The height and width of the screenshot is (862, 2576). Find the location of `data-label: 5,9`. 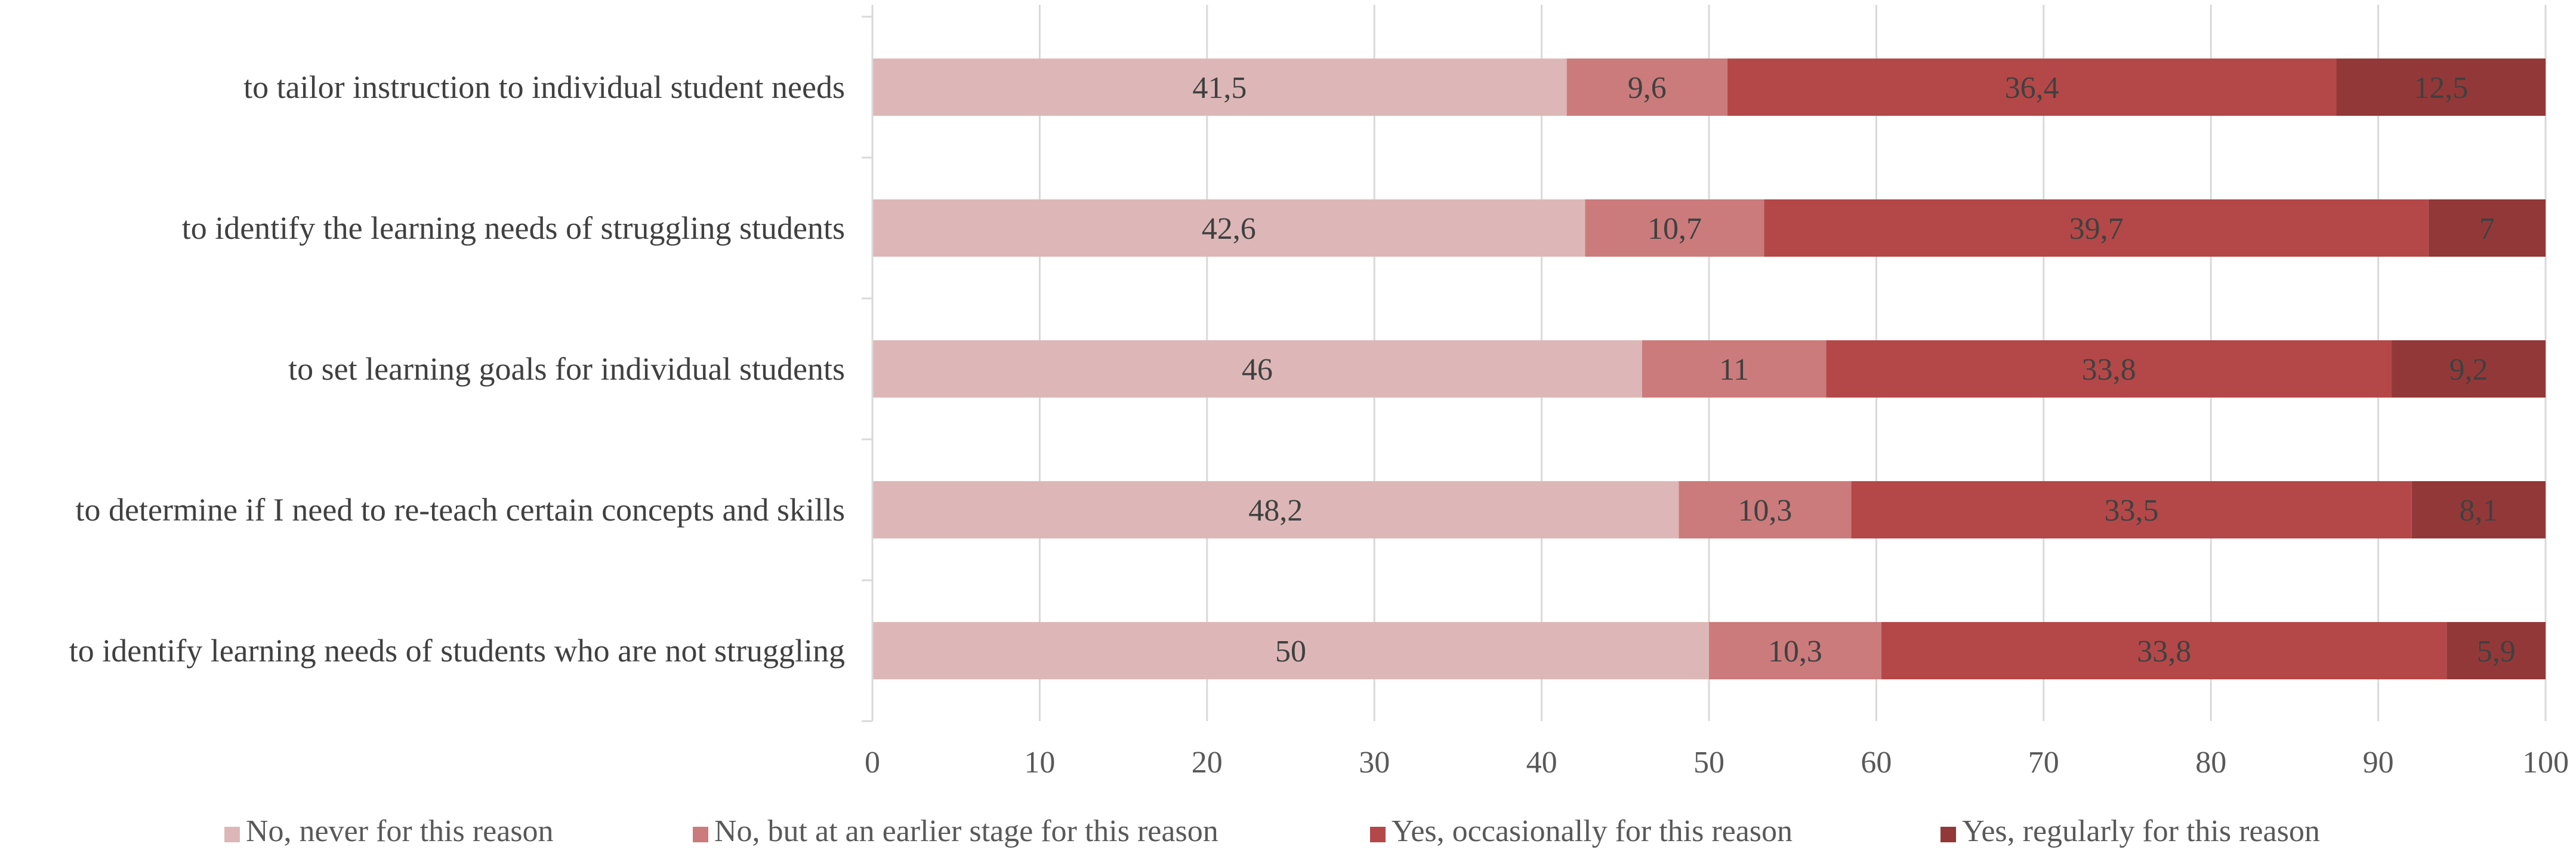

data-label: 5,9 is located at coordinates (2496, 652).